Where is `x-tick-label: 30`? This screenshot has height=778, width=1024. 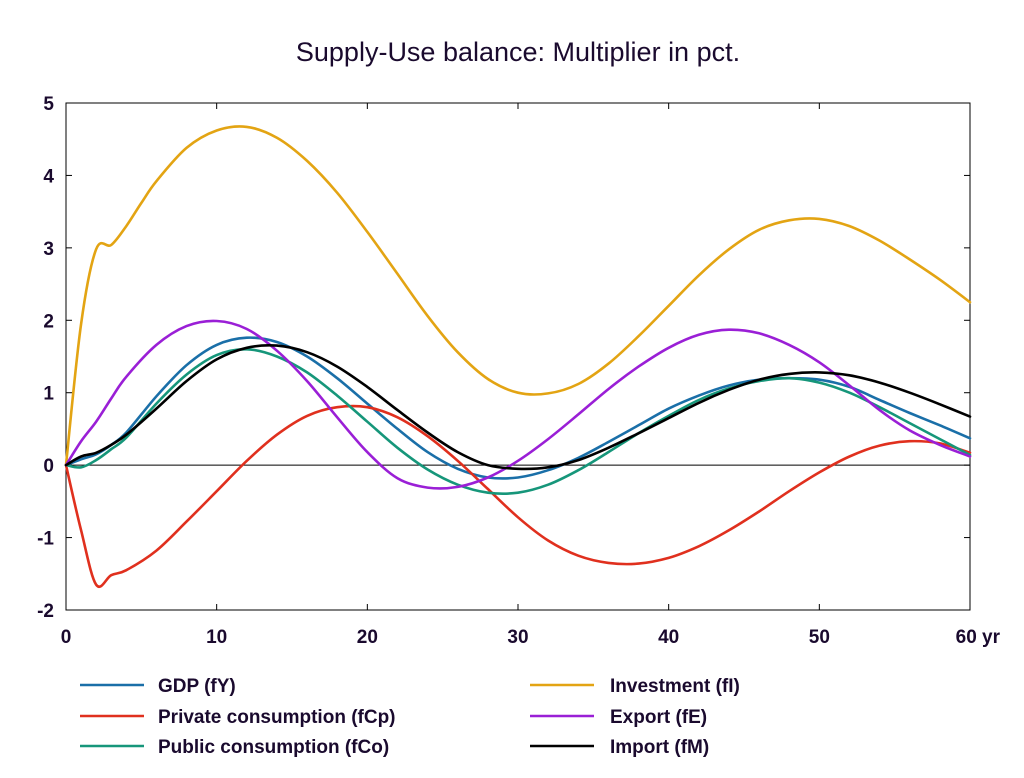
x-tick-label: 30 is located at coordinates (517, 637).